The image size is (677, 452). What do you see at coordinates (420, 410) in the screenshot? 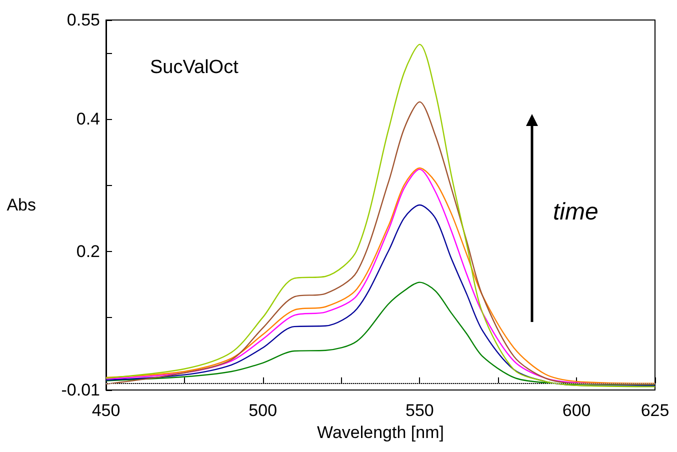
I see `x-tick-label: 550` at bounding box center [420, 410].